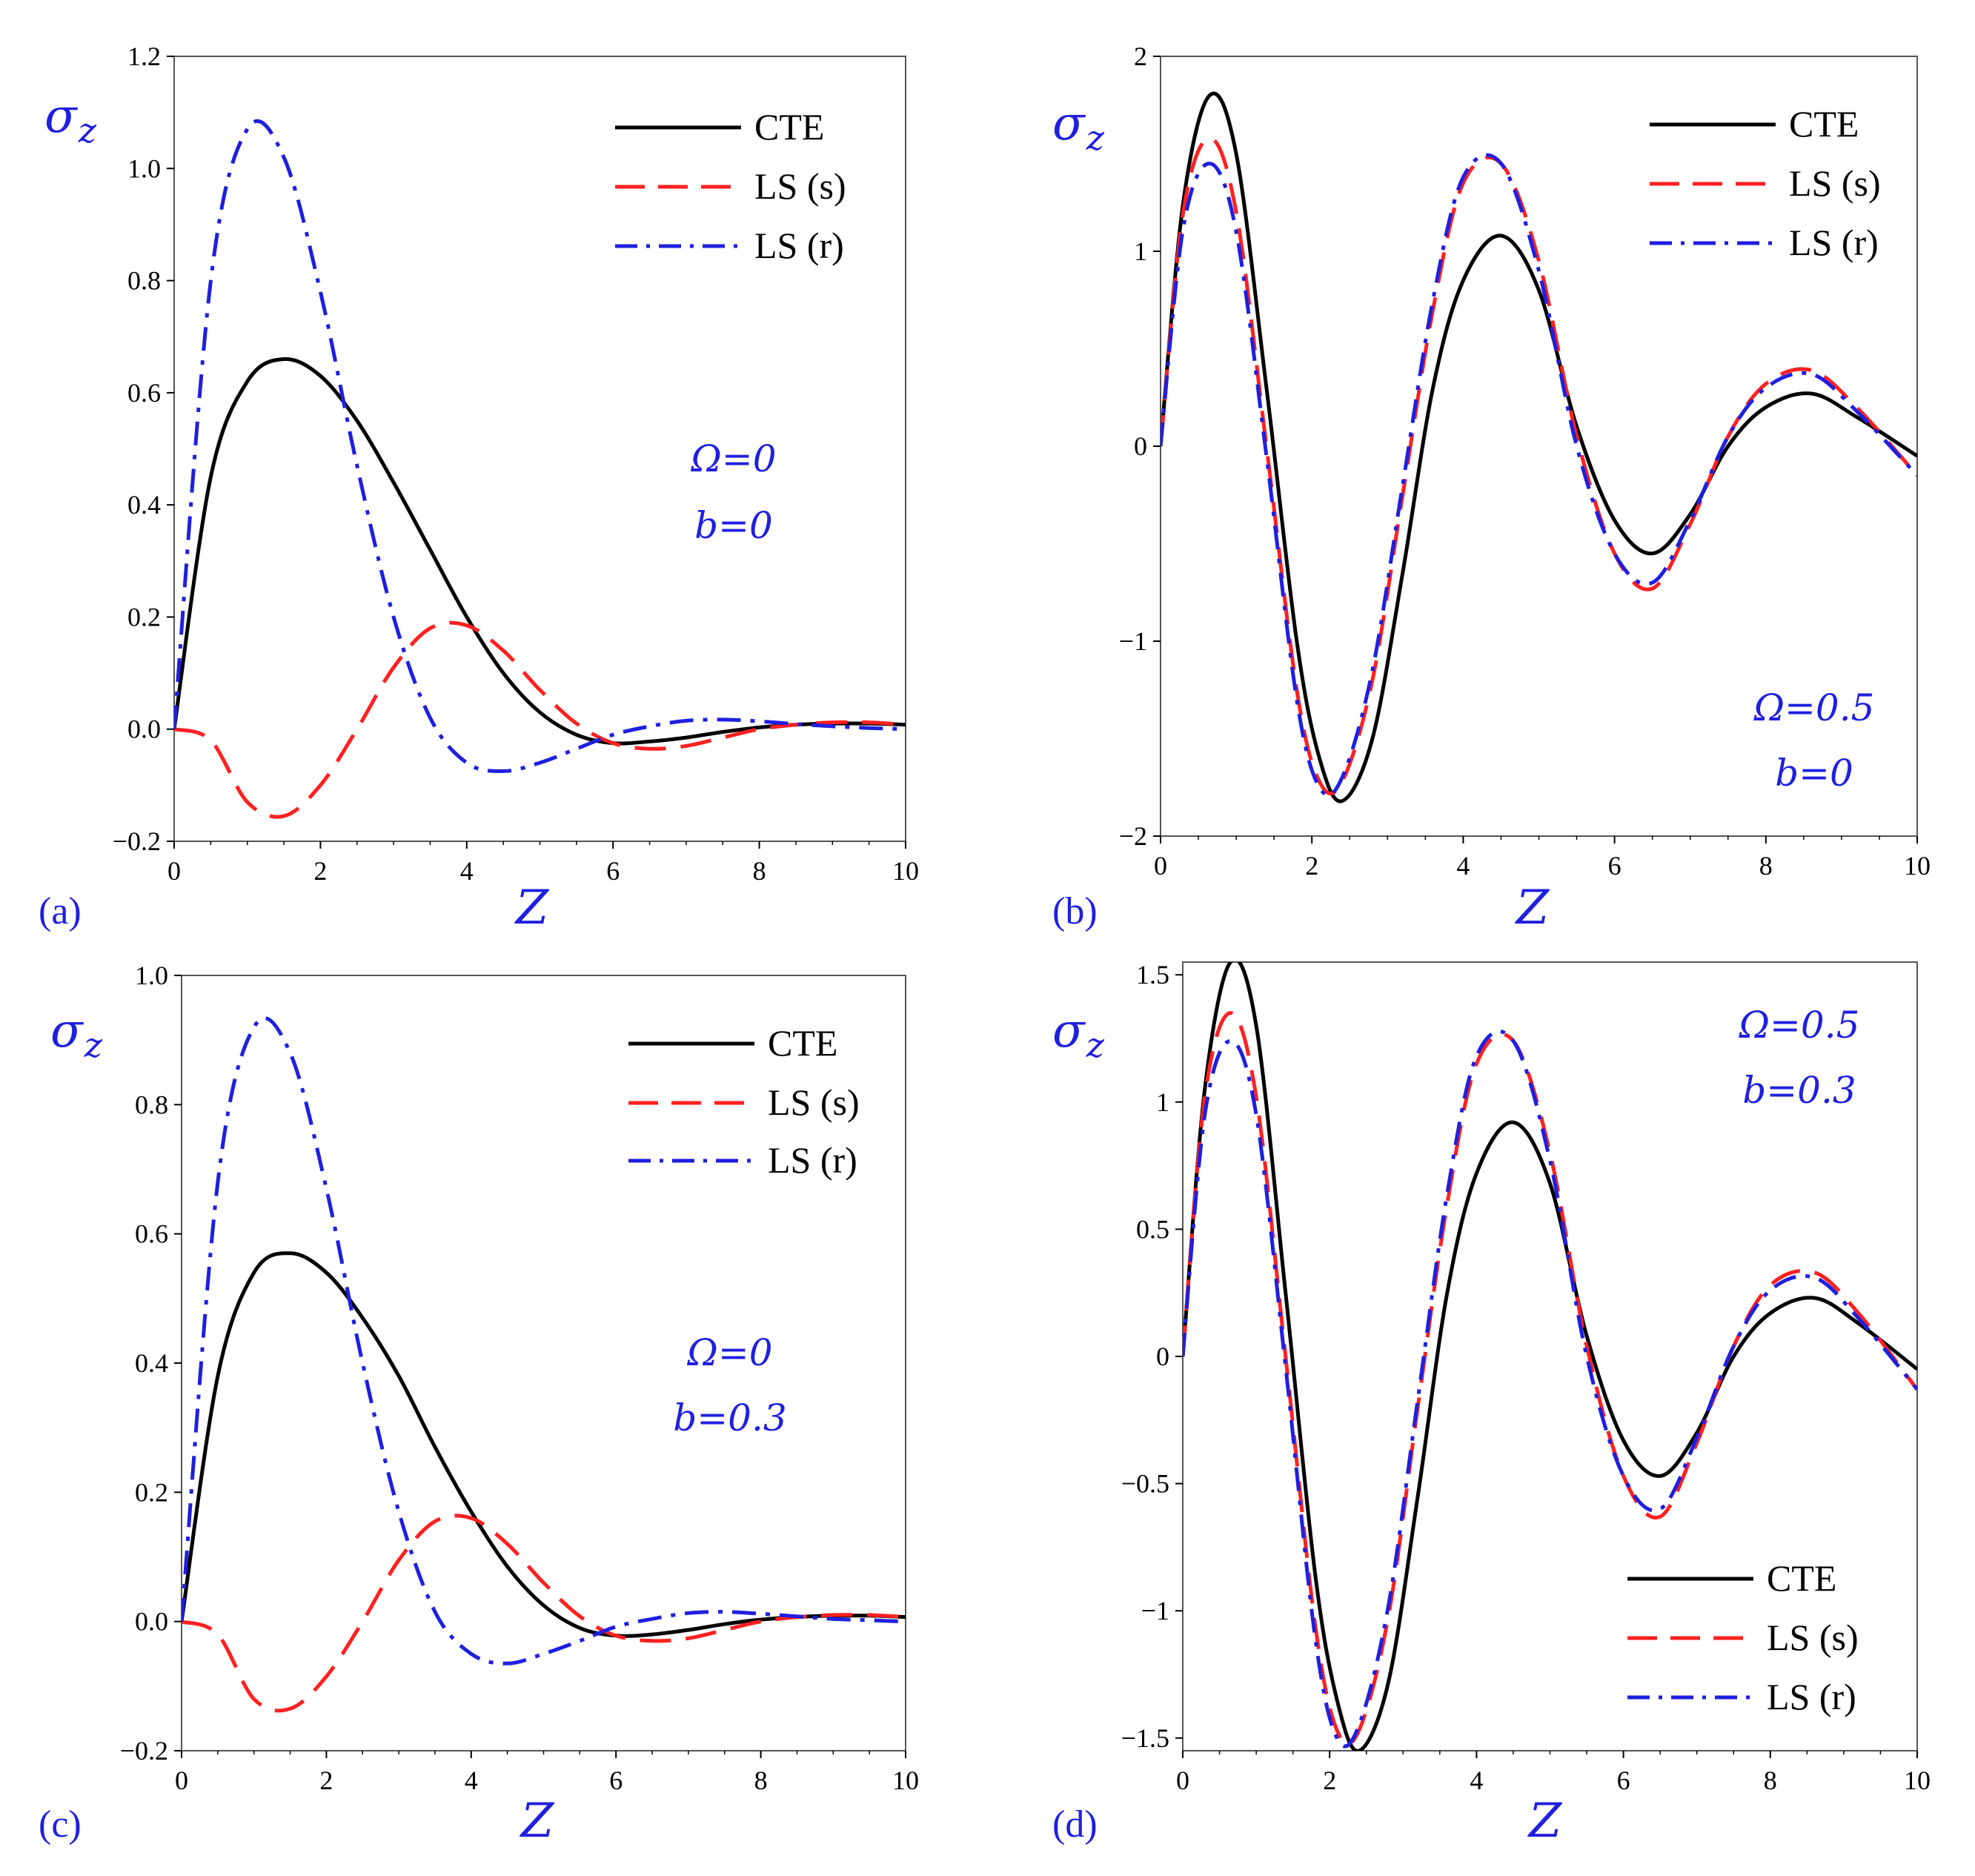 The height and width of the screenshot is (1876, 1975). Describe the element at coordinates (789, 127) in the screenshot. I see `panel-a-legend-cte: CTE` at that location.